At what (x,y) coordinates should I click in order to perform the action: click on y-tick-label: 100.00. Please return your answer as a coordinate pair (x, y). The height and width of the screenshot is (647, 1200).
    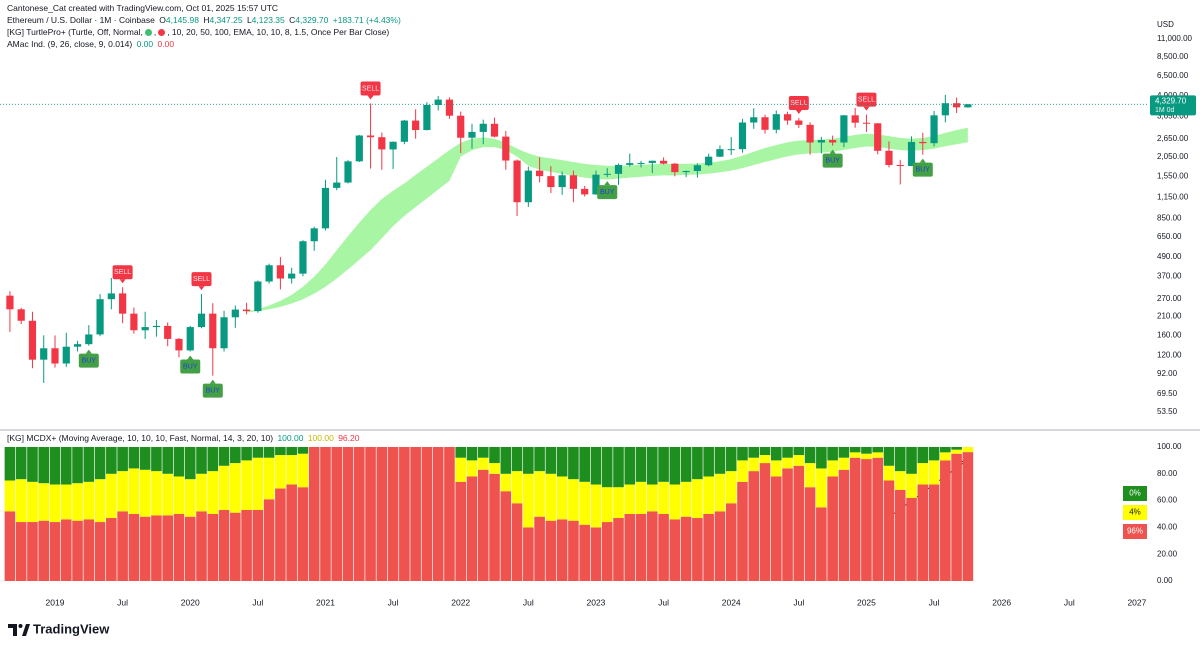
    Looking at the image, I should click on (1169, 446).